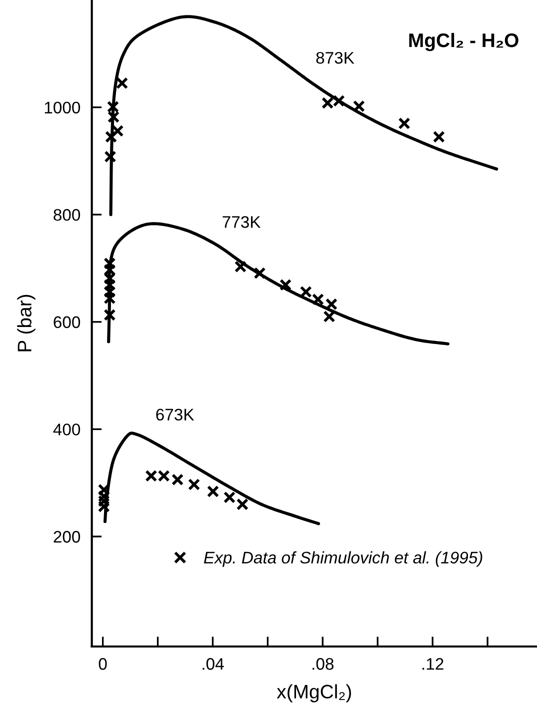 Image resolution: width=537 pixels, height=705 pixels. What do you see at coordinates (433, 664) in the screenshot?
I see `x-tick-label: .12` at bounding box center [433, 664].